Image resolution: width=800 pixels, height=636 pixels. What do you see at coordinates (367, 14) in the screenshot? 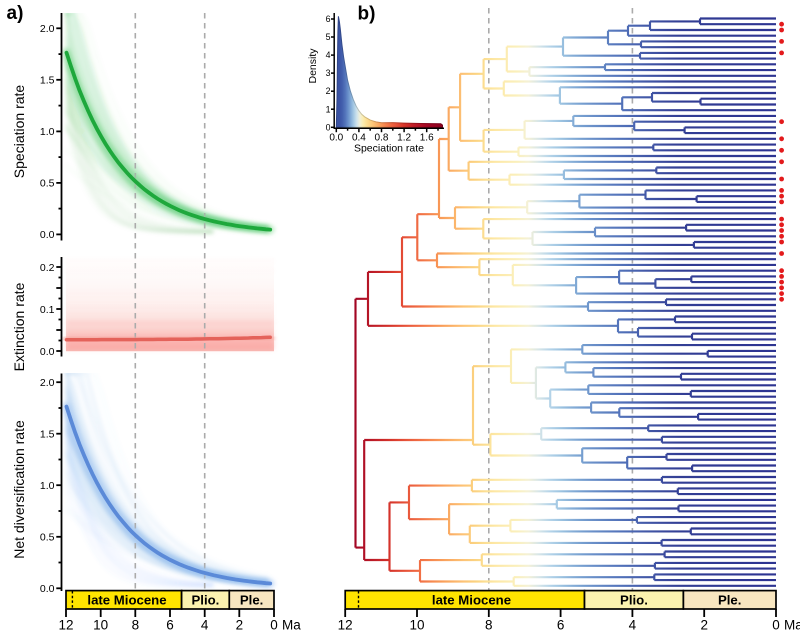
I see `svg-text: b)` at bounding box center [367, 14].